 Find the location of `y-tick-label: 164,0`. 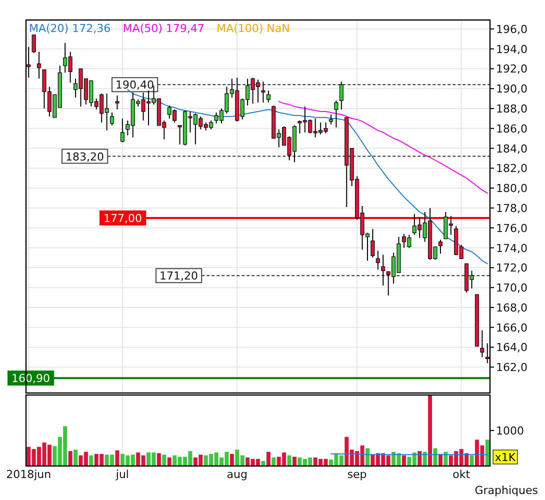

y-tick-label: 164,0 is located at coordinates (512, 347).